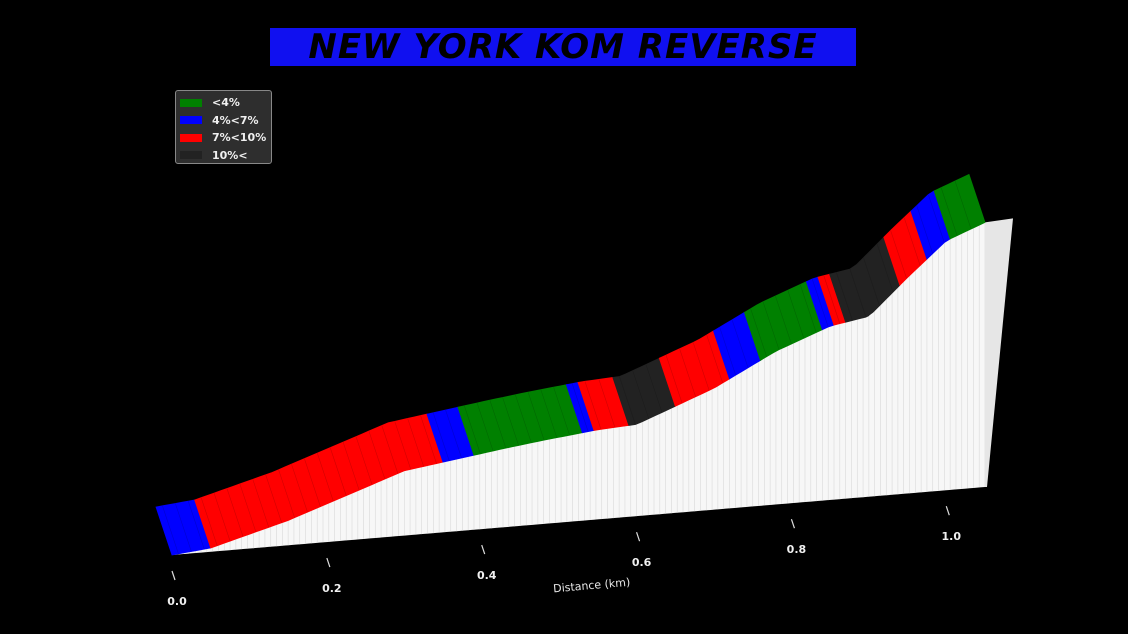 Image resolution: width=1128 pixels, height=634 pixels. Describe the element at coordinates (191, 102) in the screenshot. I see `legend-swatch-green` at that location.